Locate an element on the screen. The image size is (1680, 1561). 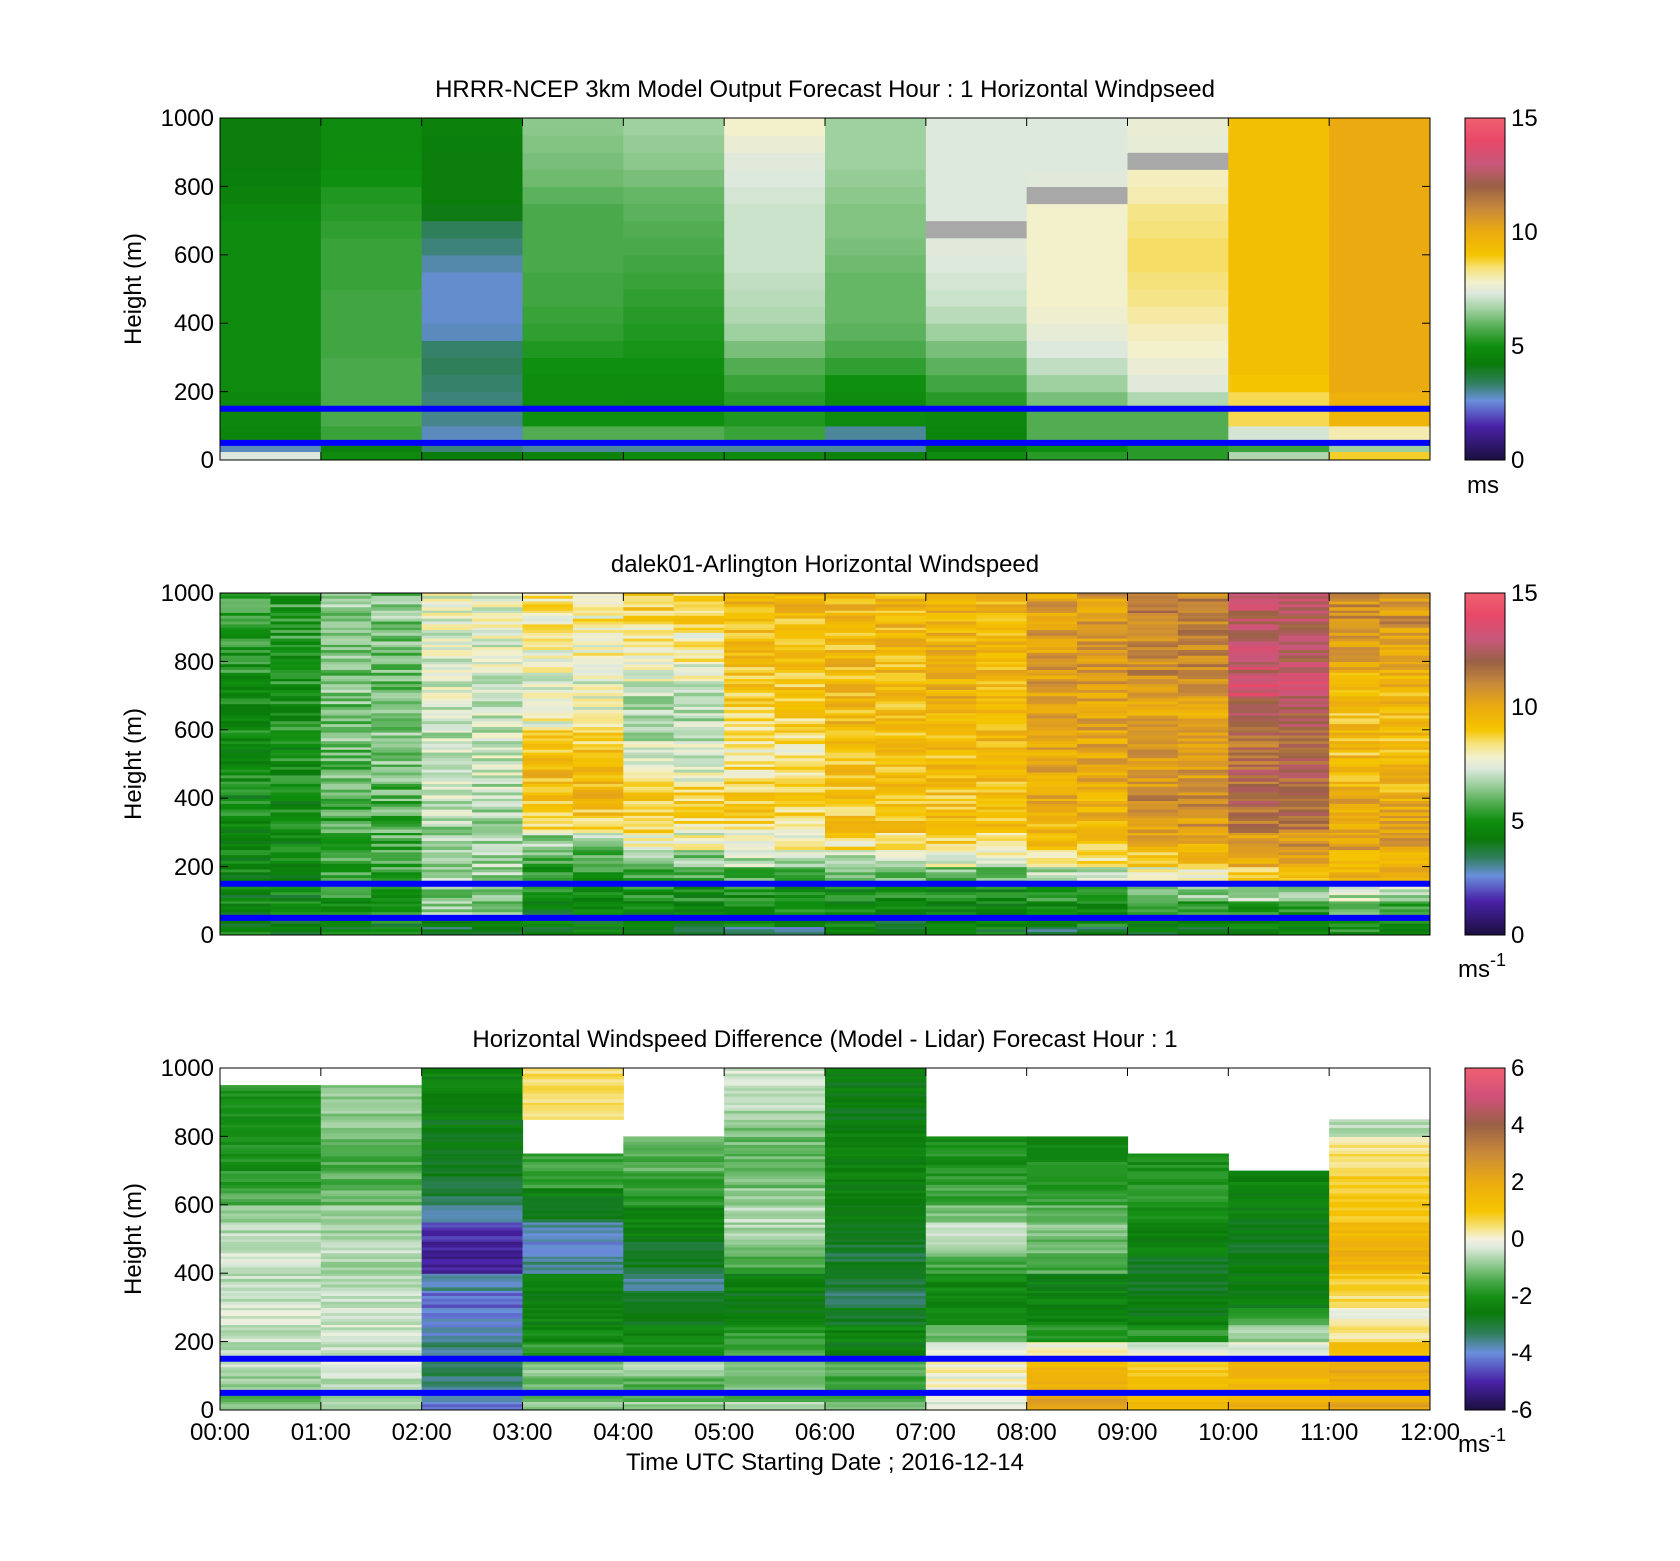
y-tick-label: 1000 is located at coordinates (187, 1068).